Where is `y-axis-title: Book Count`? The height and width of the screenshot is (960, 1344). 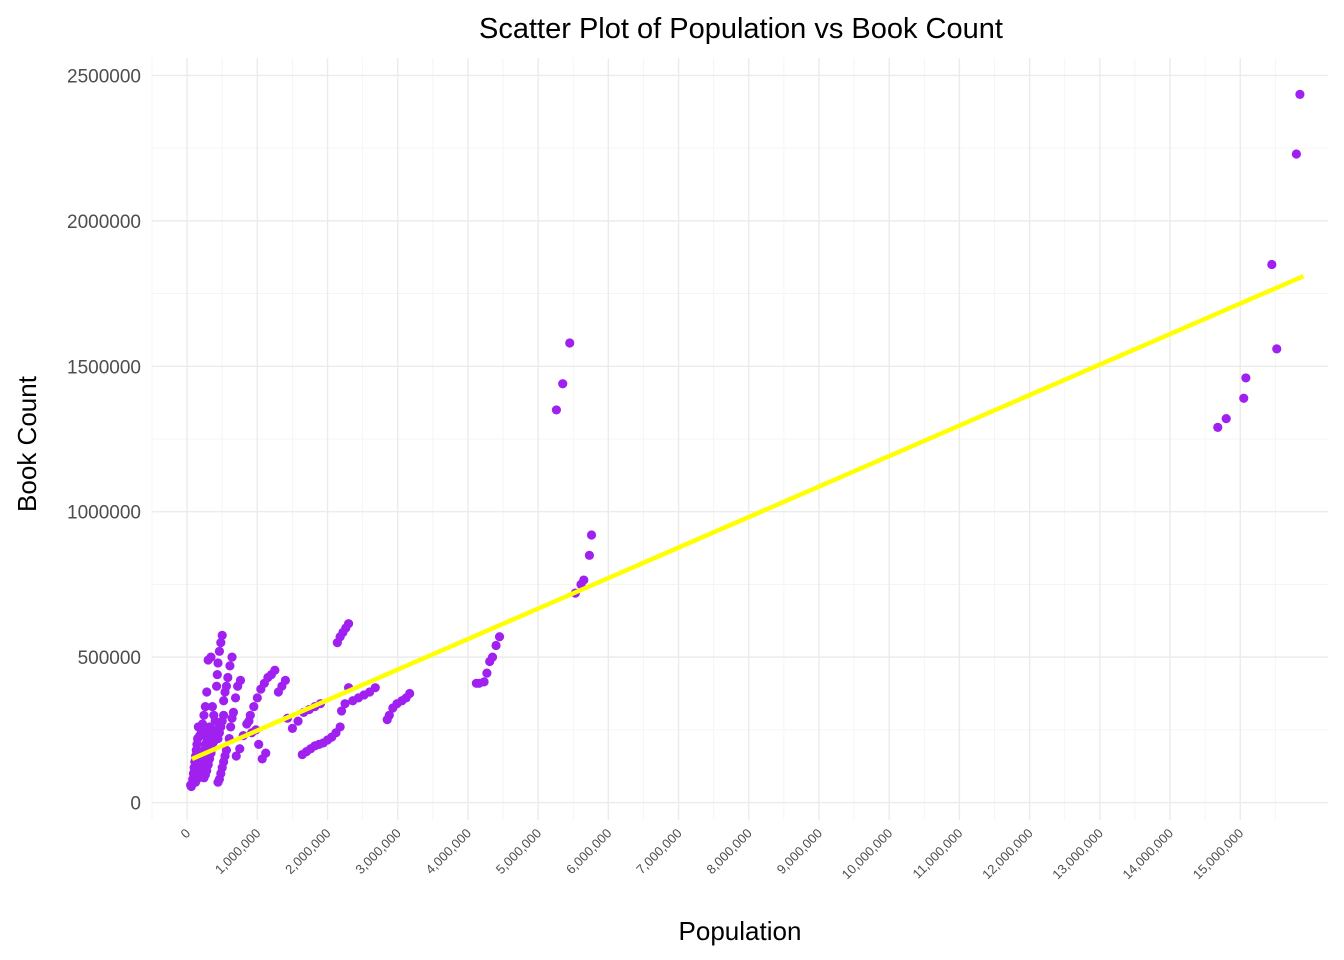 y-axis-title: Book Count is located at coordinates (27, 443).